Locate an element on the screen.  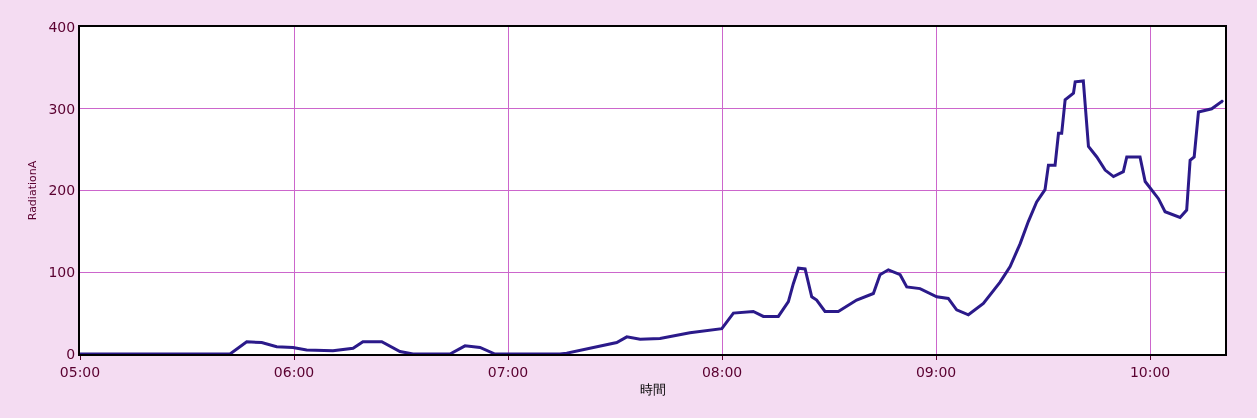
x-tick-label: 07:00 is located at coordinates (508, 371).